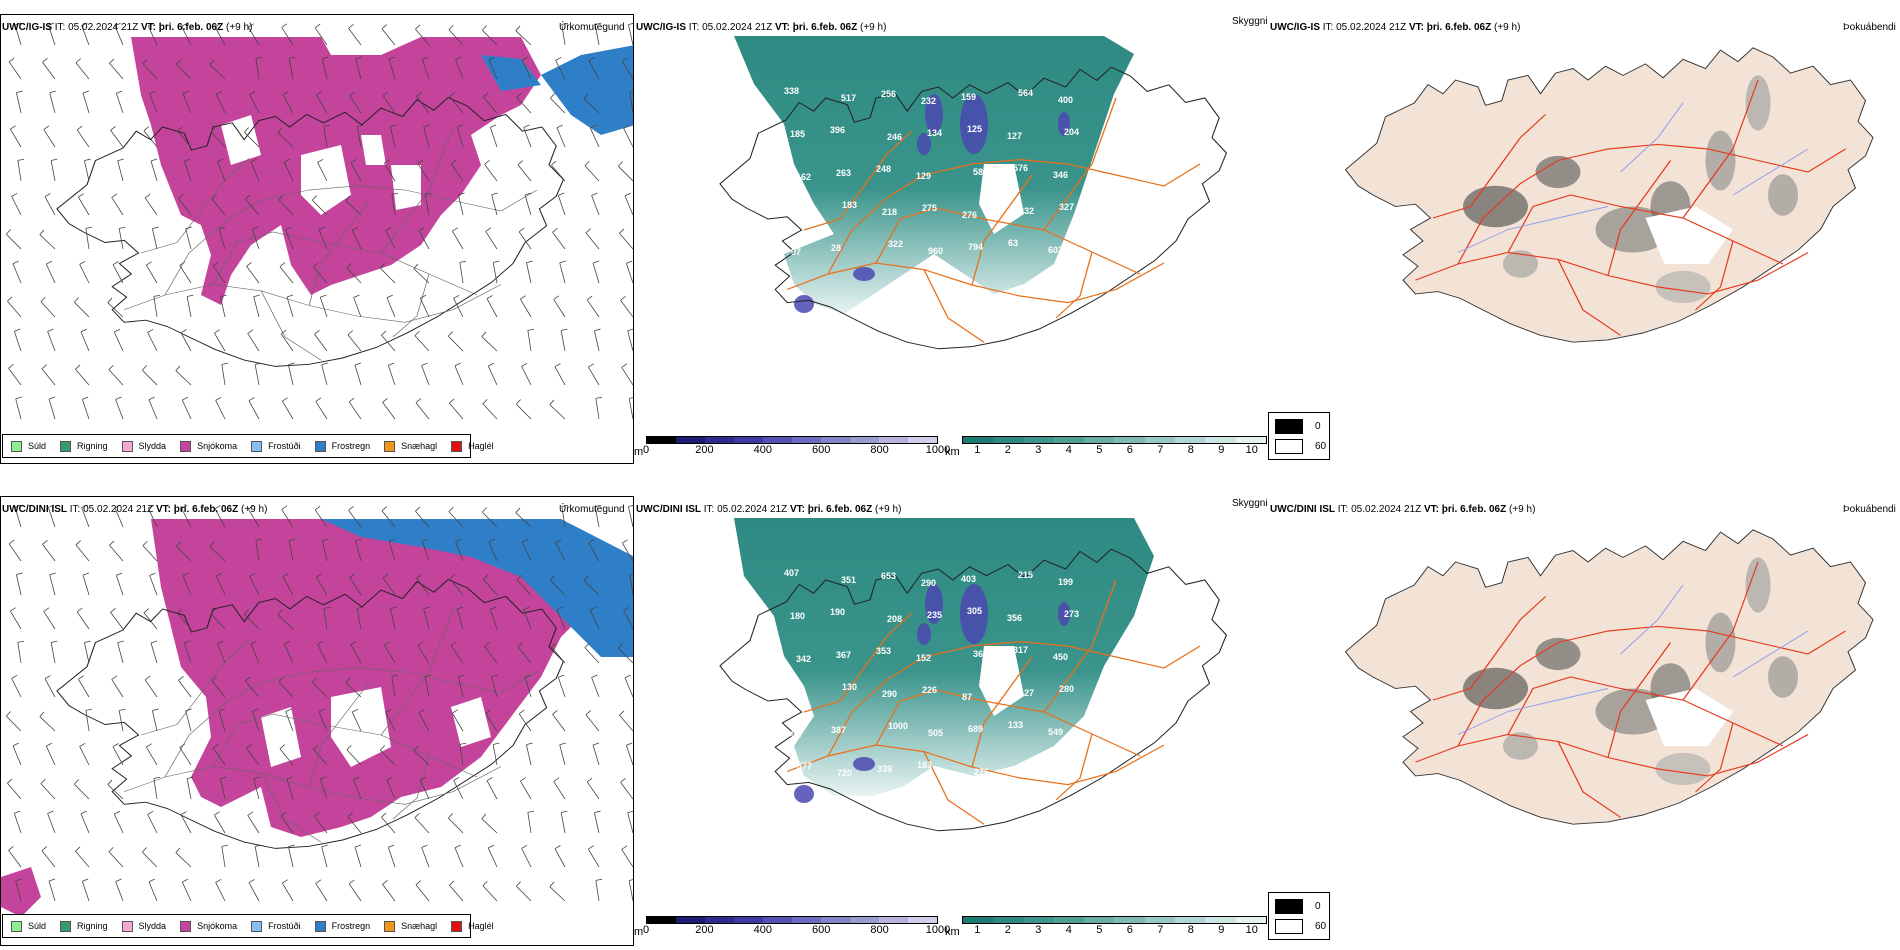 The width and height of the screenshot is (1900, 950). I want to click on visibility-colorbar-row2: 1 2 3 4 5 6 7 8 9 10, so click(1114, 926).